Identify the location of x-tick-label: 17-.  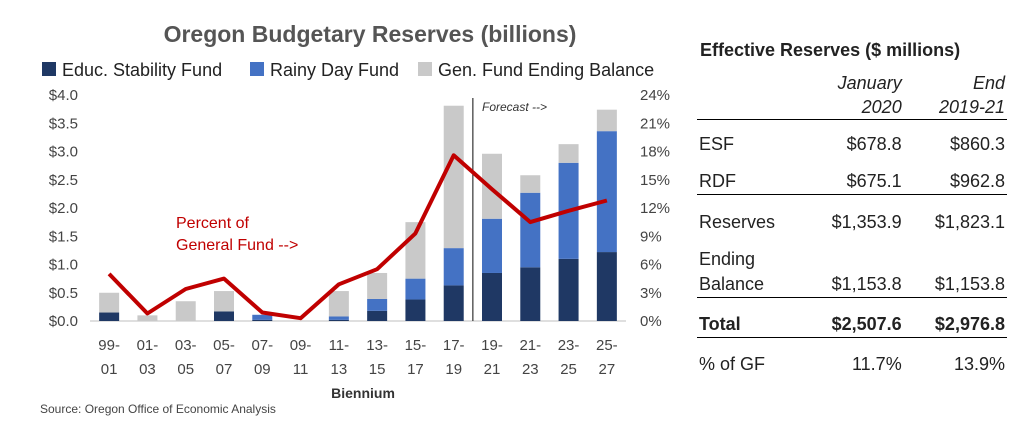
(454, 345).